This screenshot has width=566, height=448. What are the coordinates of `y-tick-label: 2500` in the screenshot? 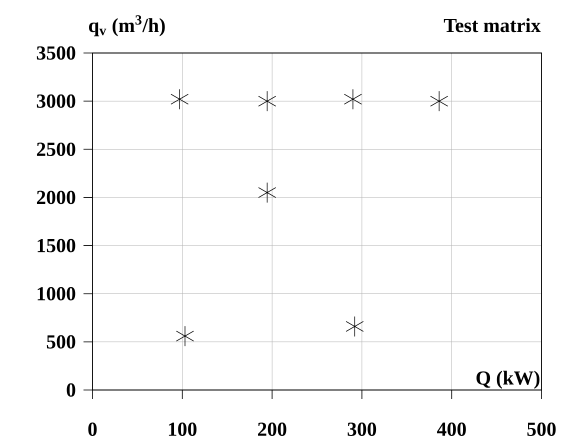 It's located at (56, 149).